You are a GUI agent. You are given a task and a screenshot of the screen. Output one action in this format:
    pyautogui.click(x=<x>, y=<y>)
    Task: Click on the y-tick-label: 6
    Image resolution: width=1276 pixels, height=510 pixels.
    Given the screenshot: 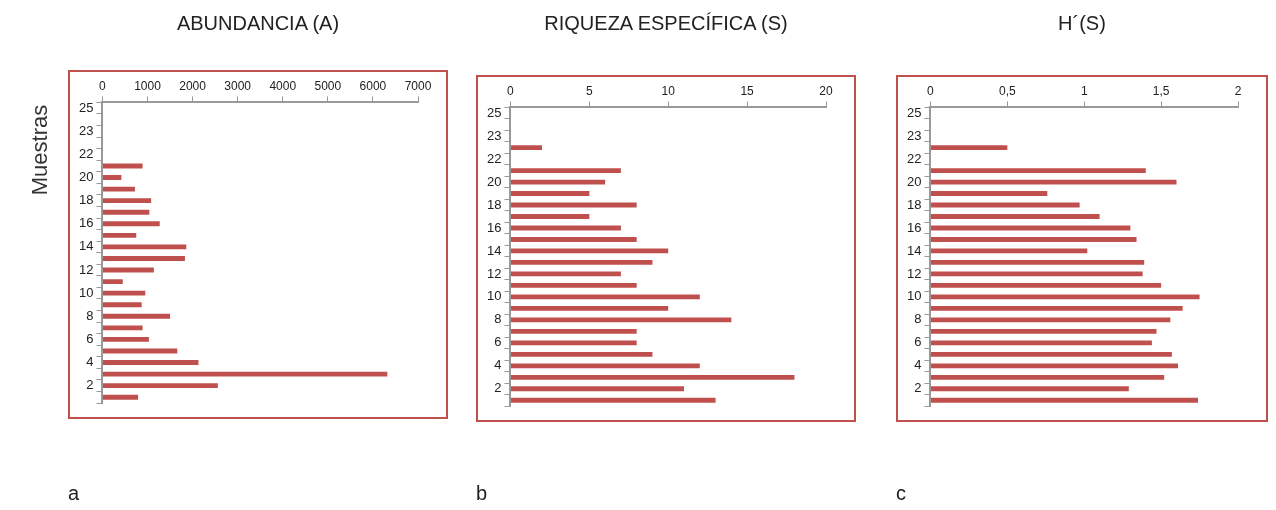 What is the action you would take?
    pyautogui.click(x=90, y=338)
    